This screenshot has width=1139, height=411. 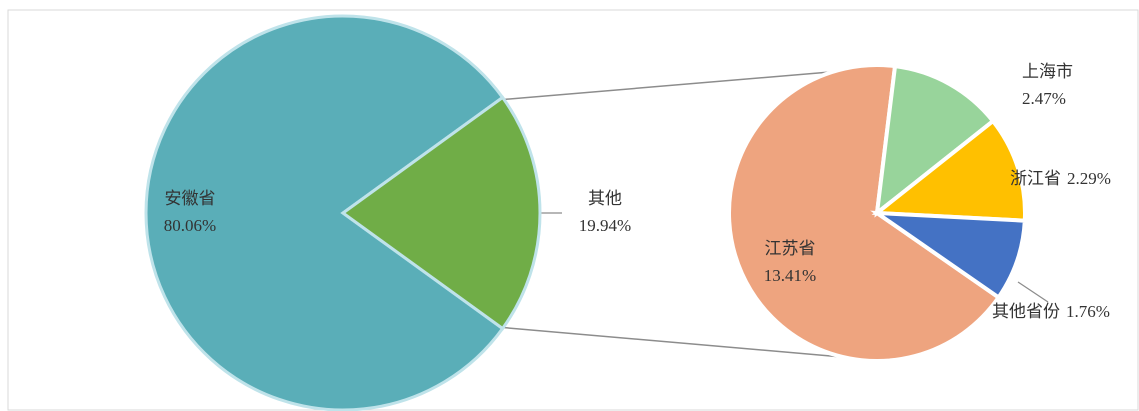 What do you see at coordinates (790, 248) in the screenshot?
I see `slice-label: 江苏省` at bounding box center [790, 248].